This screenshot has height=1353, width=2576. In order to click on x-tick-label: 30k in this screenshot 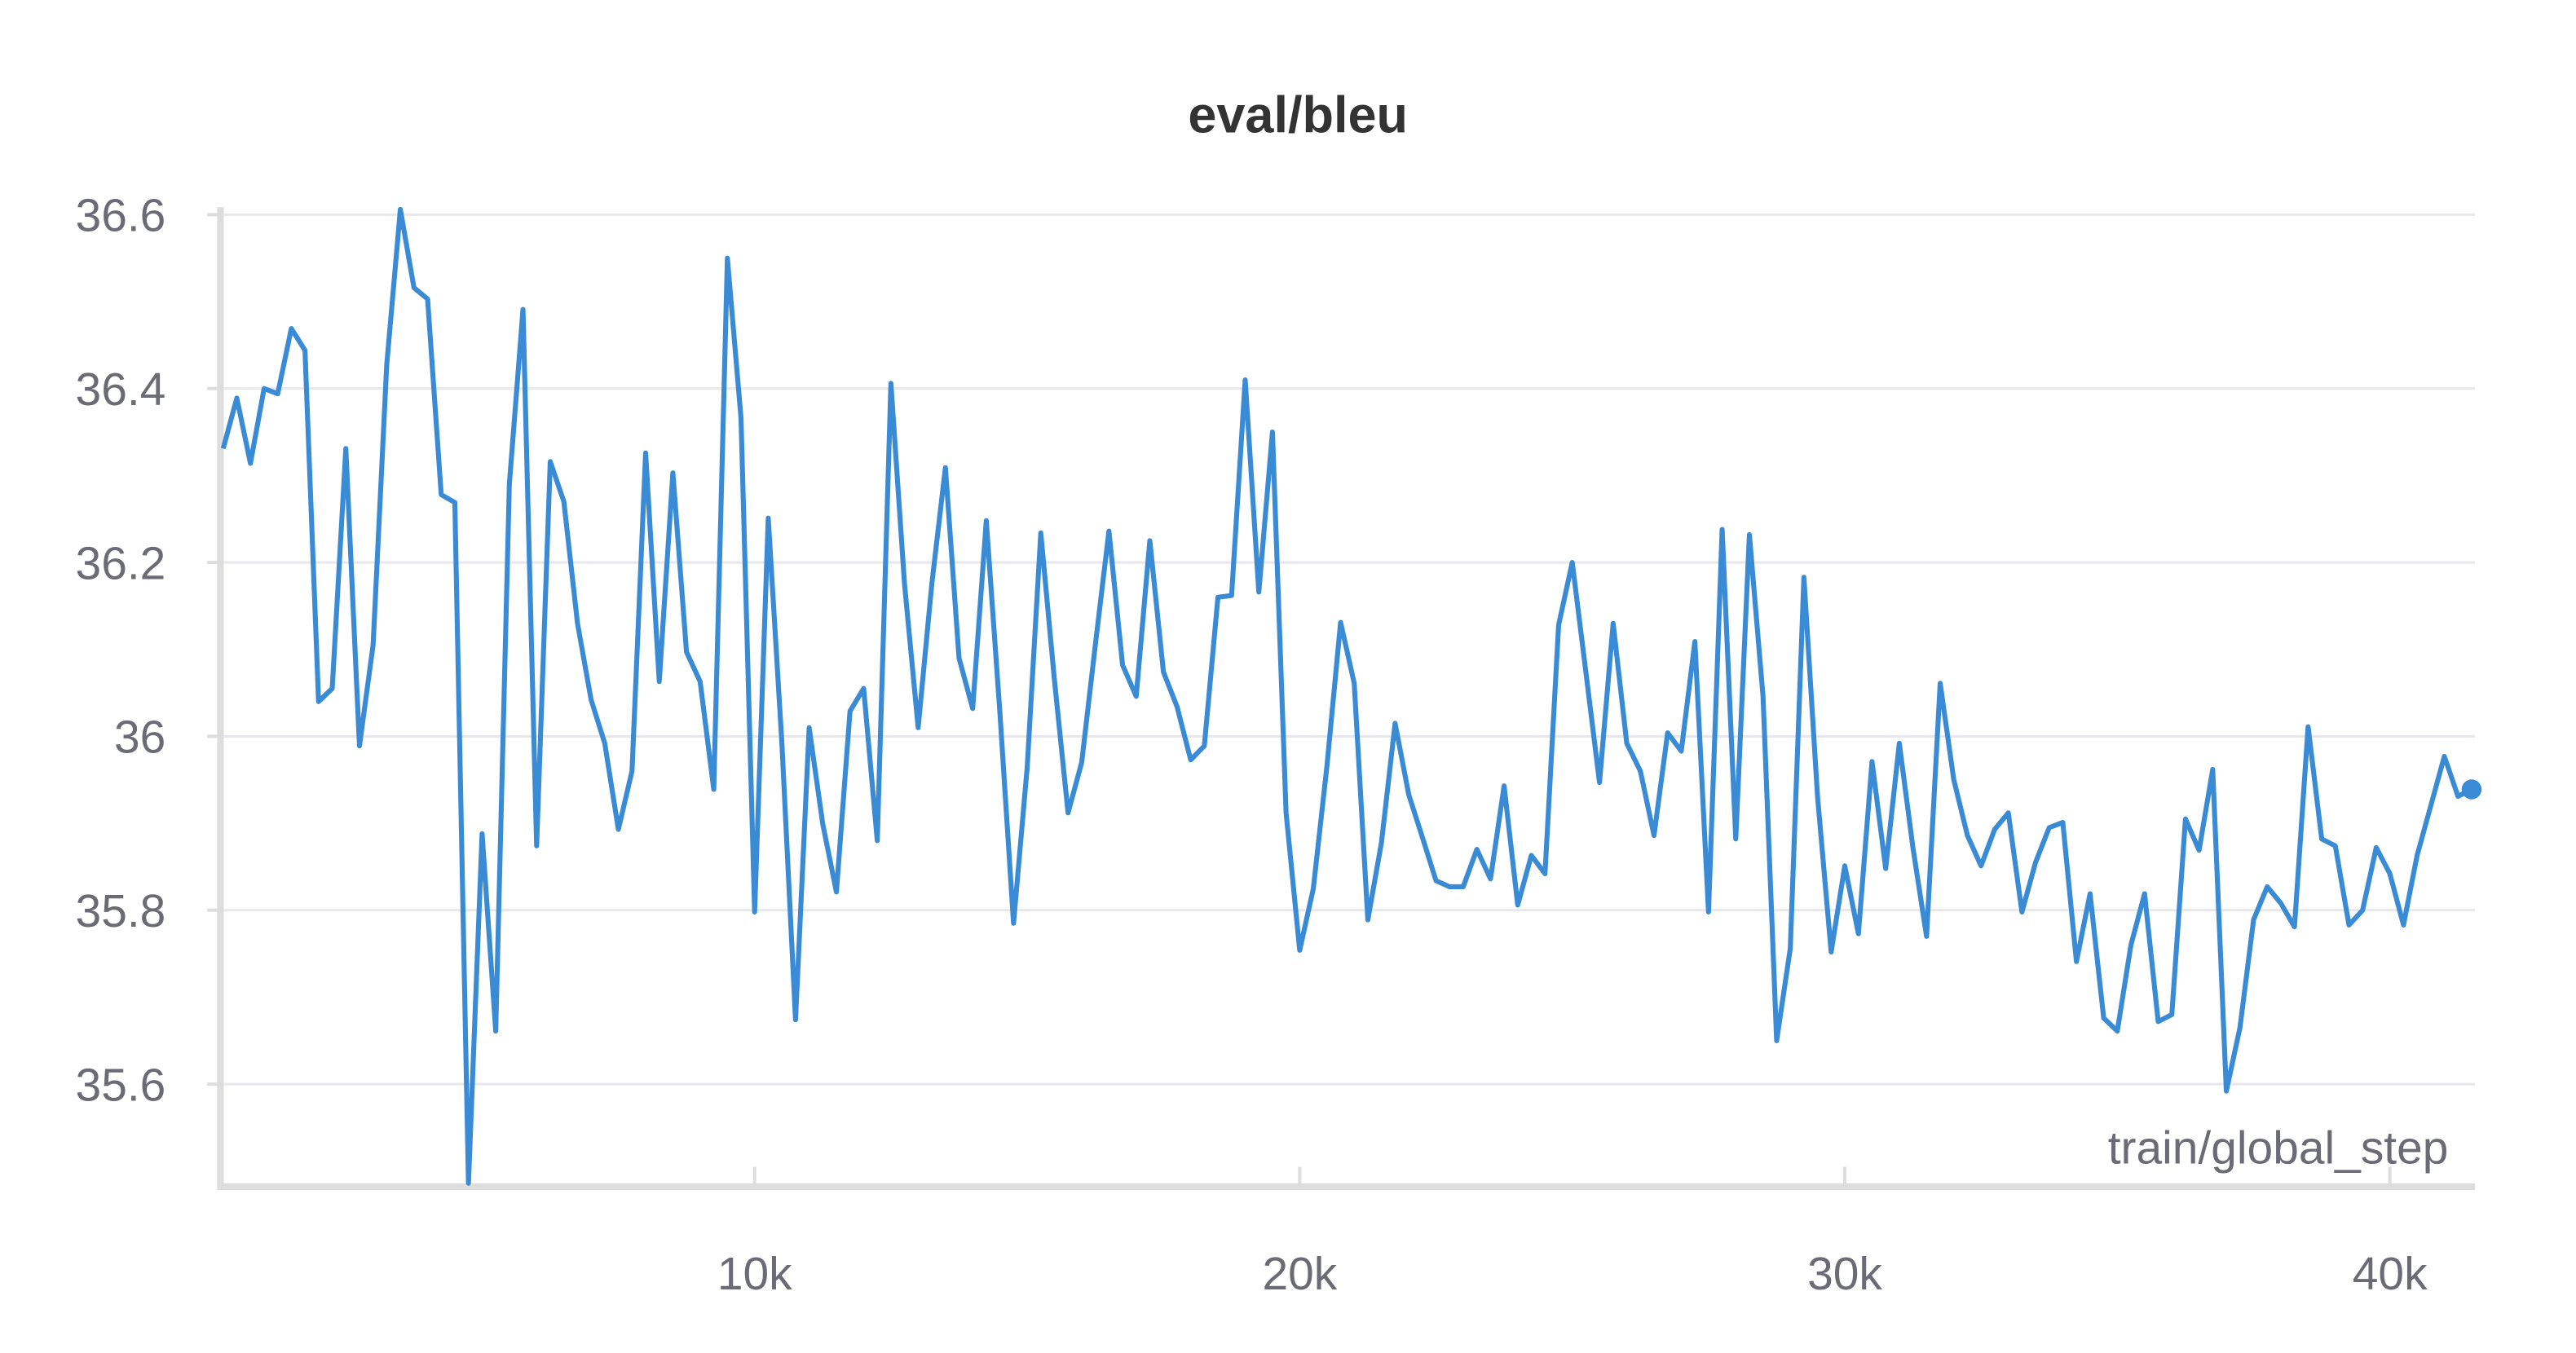, I will do `click(1844, 1274)`.